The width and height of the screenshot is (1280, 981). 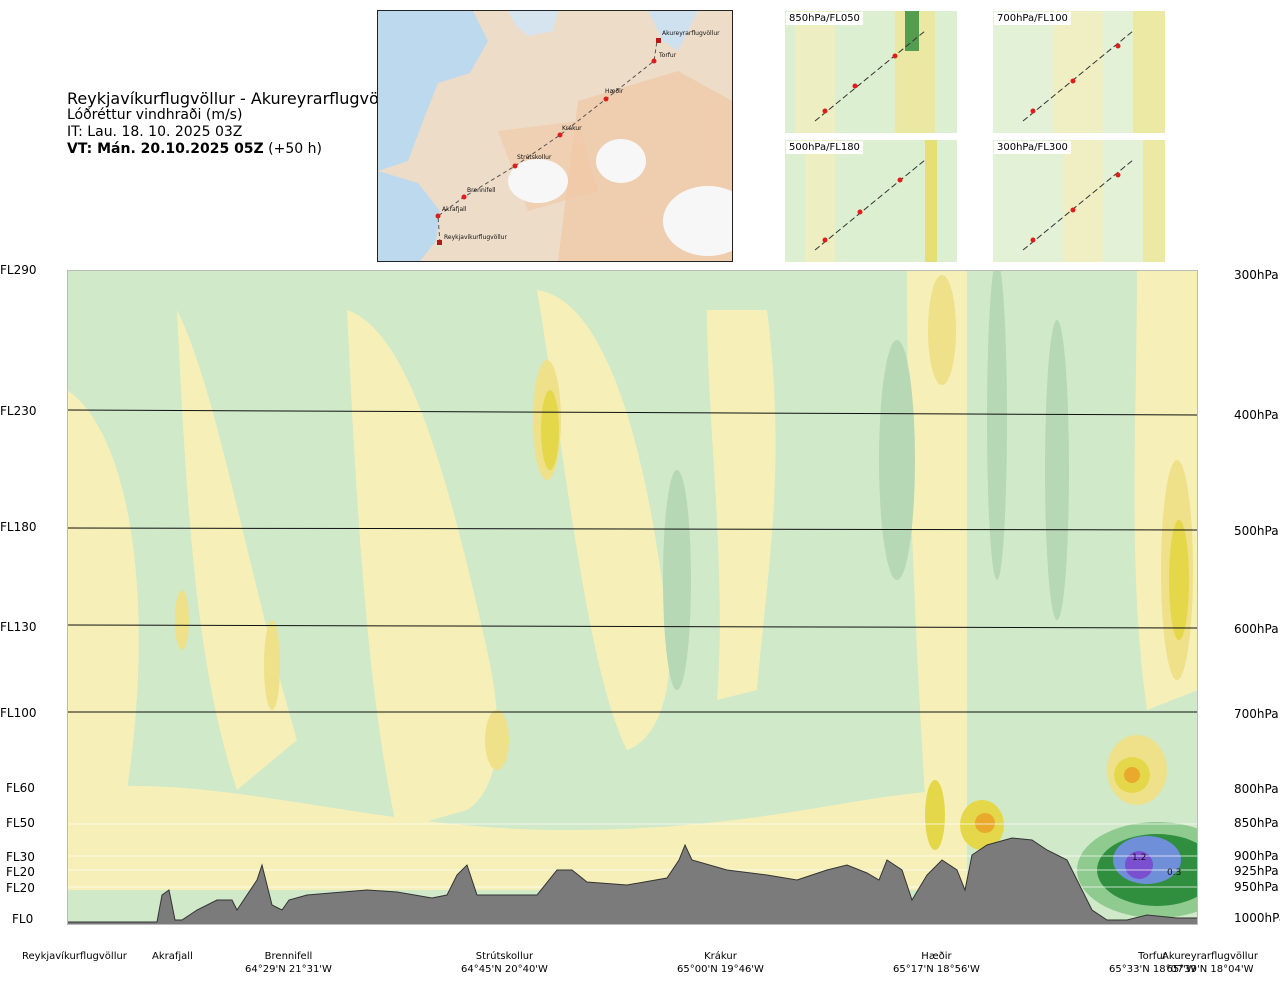 What do you see at coordinates (1032, 18) in the screenshot?
I see `panel-700hpa-label: 700hPa/FL100` at bounding box center [1032, 18].